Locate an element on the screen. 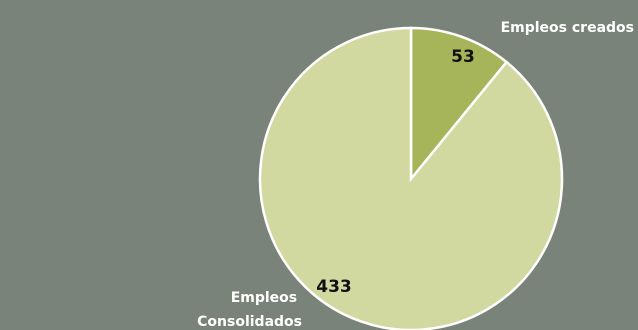 Image resolution: width=638 pixels, height=330 pixels. pie-slice-empleos-creados is located at coordinates (459, 104).